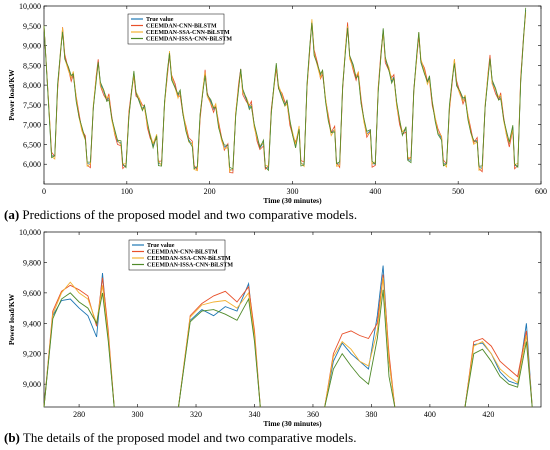 The width and height of the screenshot is (550, 450). Describe the element at coordinates (32, 293) in the screenshot. I see `chart-b-ytick-label: 9,600` at that location.